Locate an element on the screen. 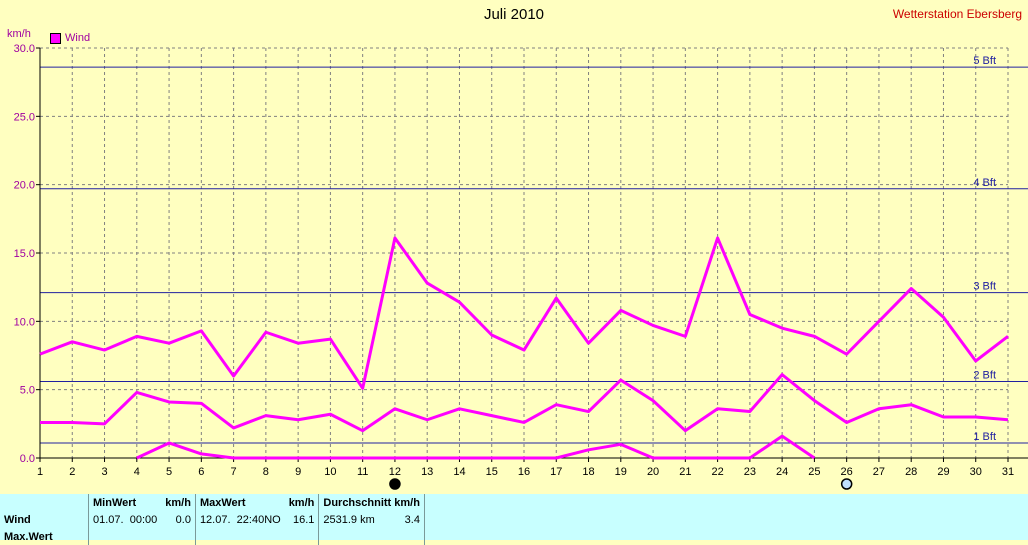 The height and width of the screenshot is (545, 1028). avg-header: Durchschnitt km/h is located at coordinates (371, 502).